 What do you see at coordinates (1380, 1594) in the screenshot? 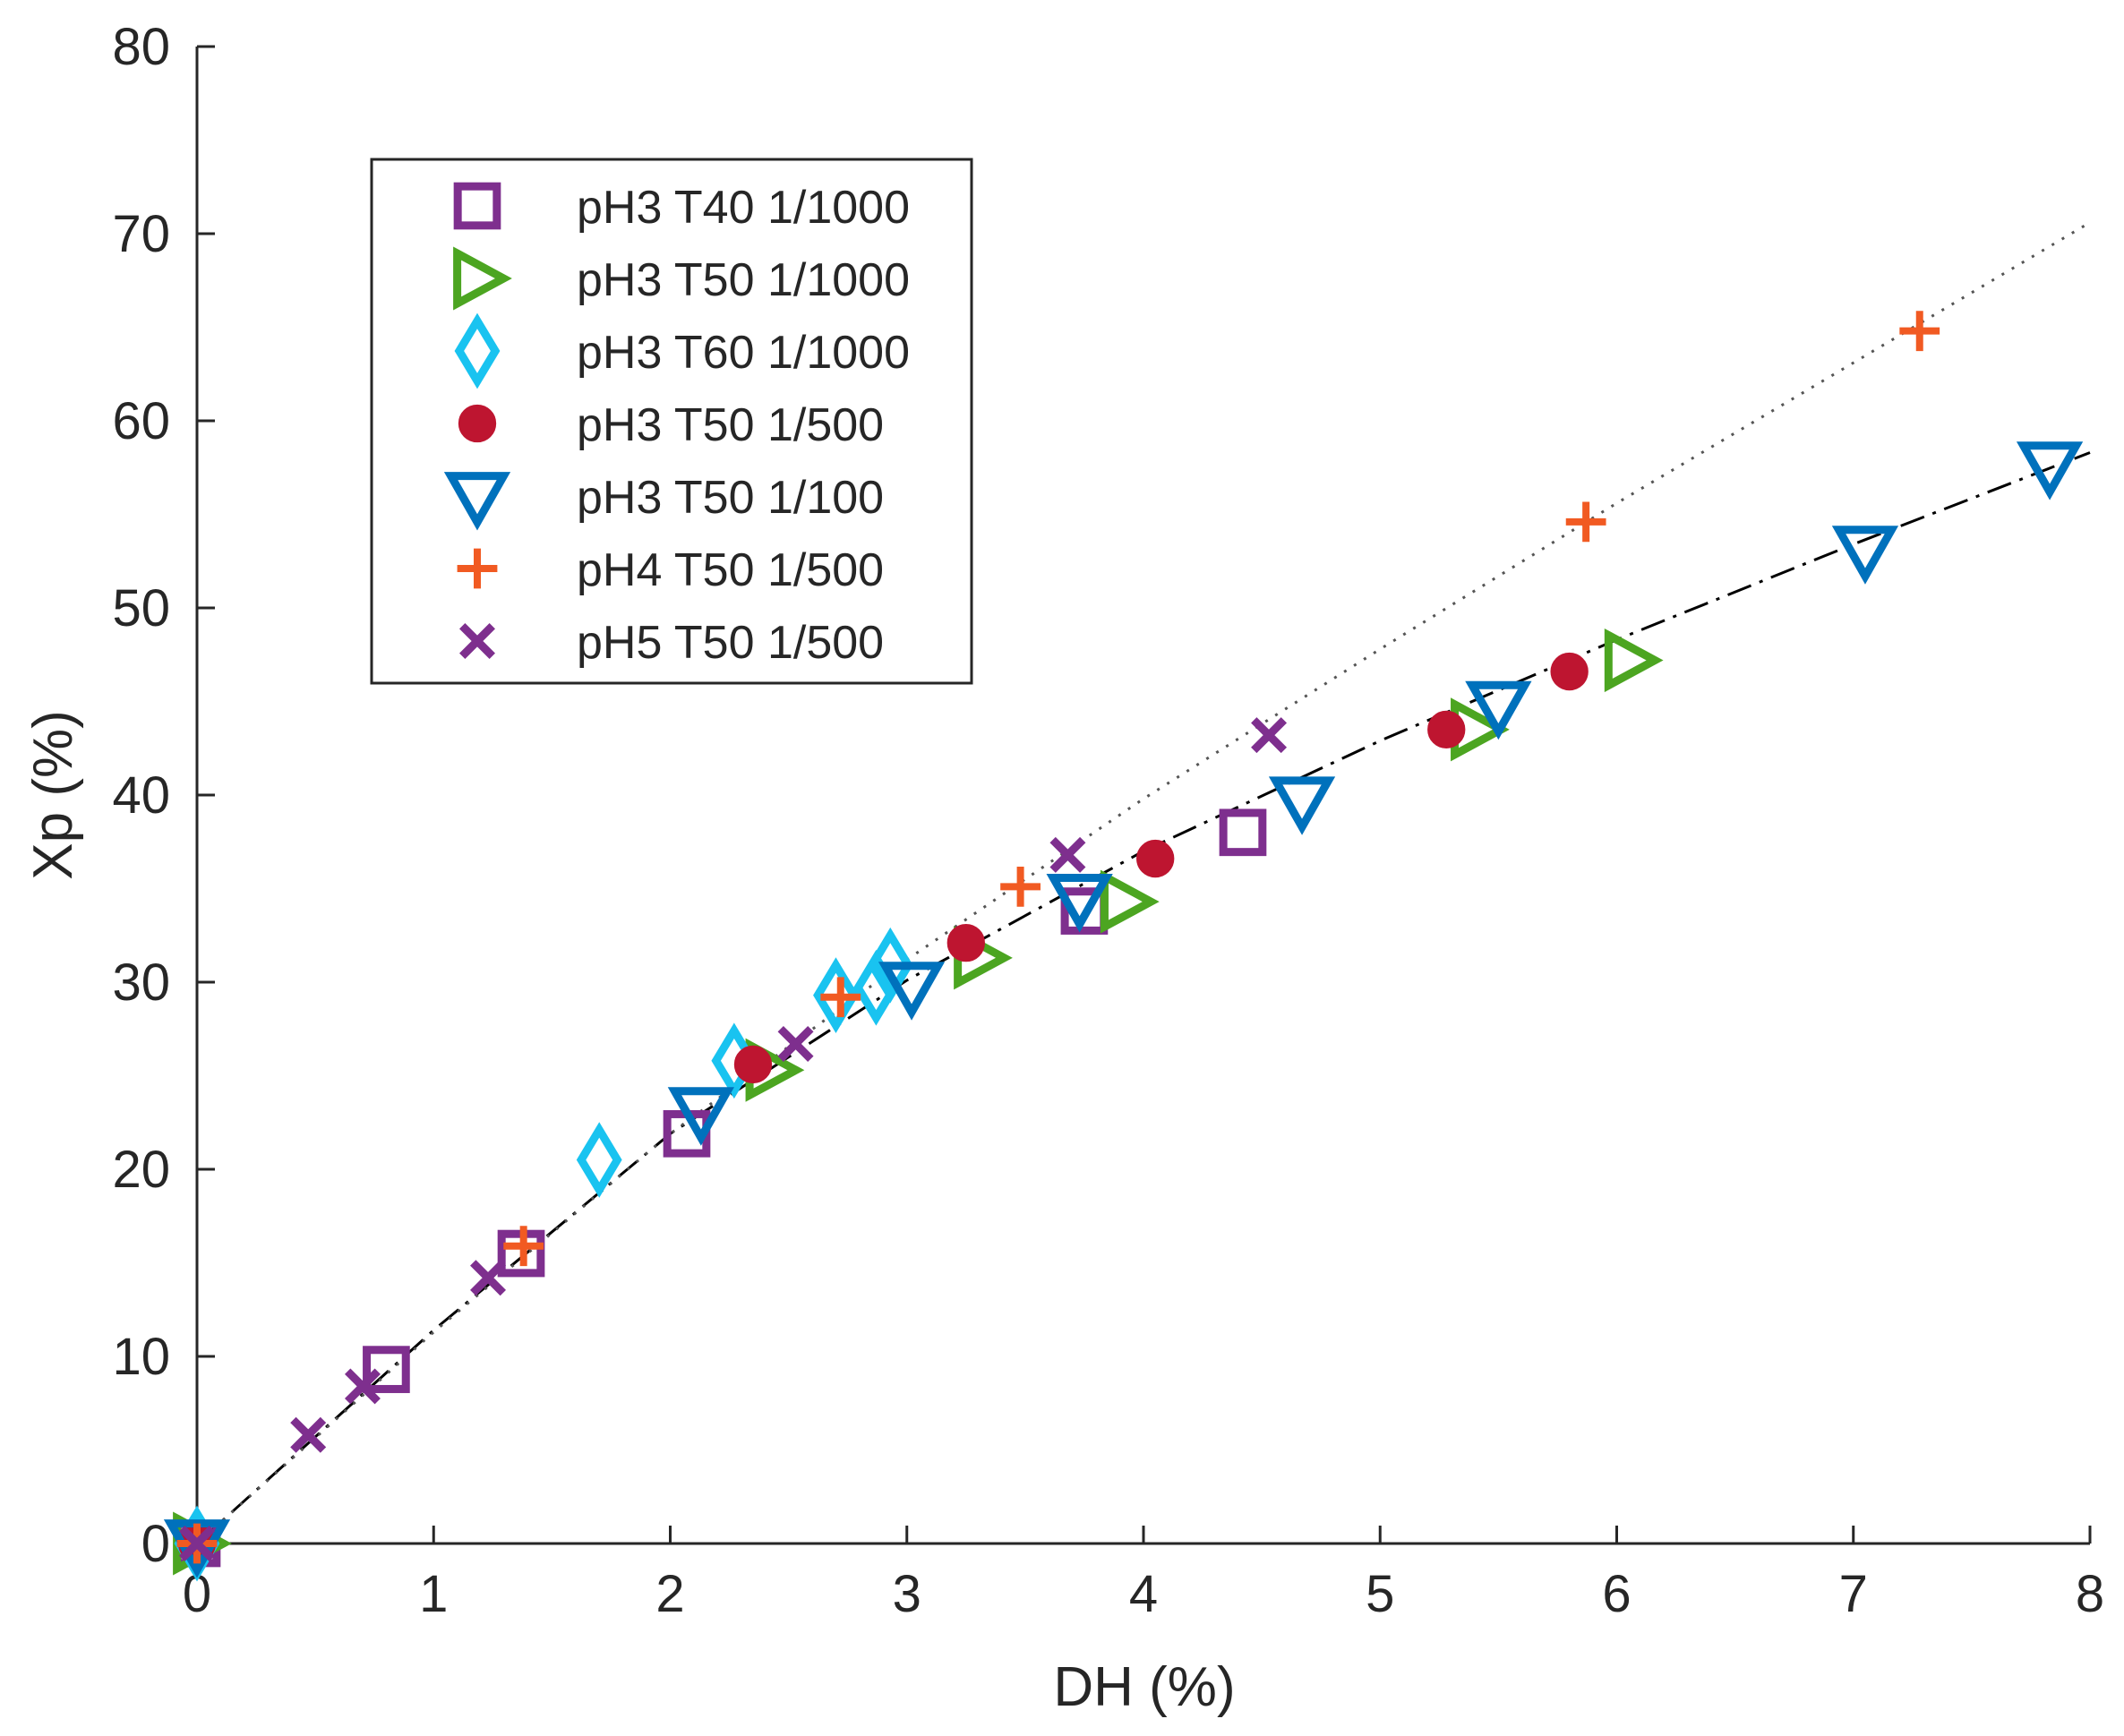
I see `x-tick-label: 5` at bounding box center [1380, 1594].